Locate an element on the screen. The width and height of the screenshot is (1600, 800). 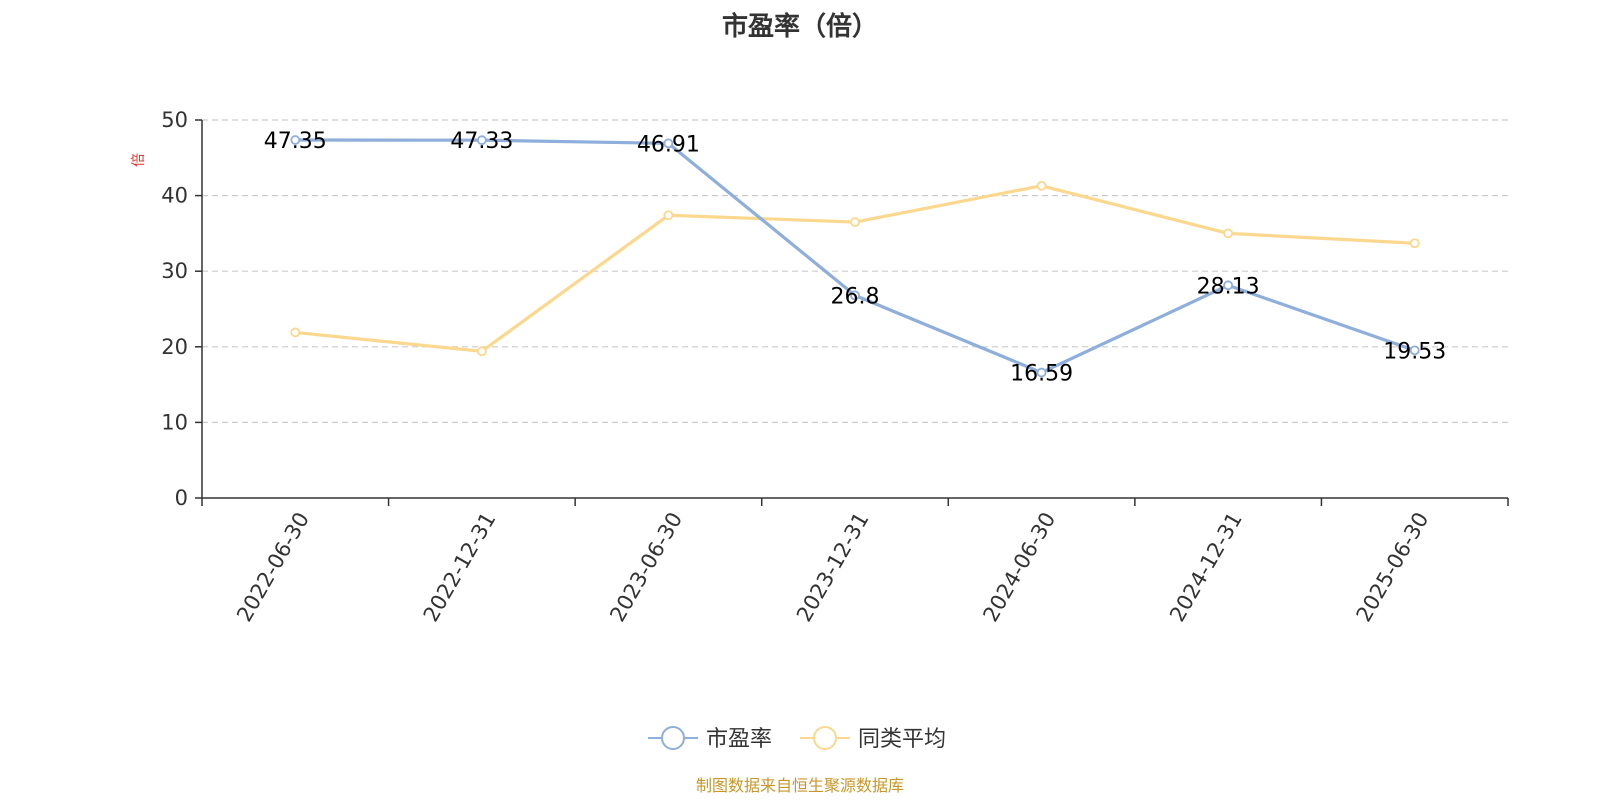
x-tick-label: 2024-06-30 is located at coordinates (1019, 567).